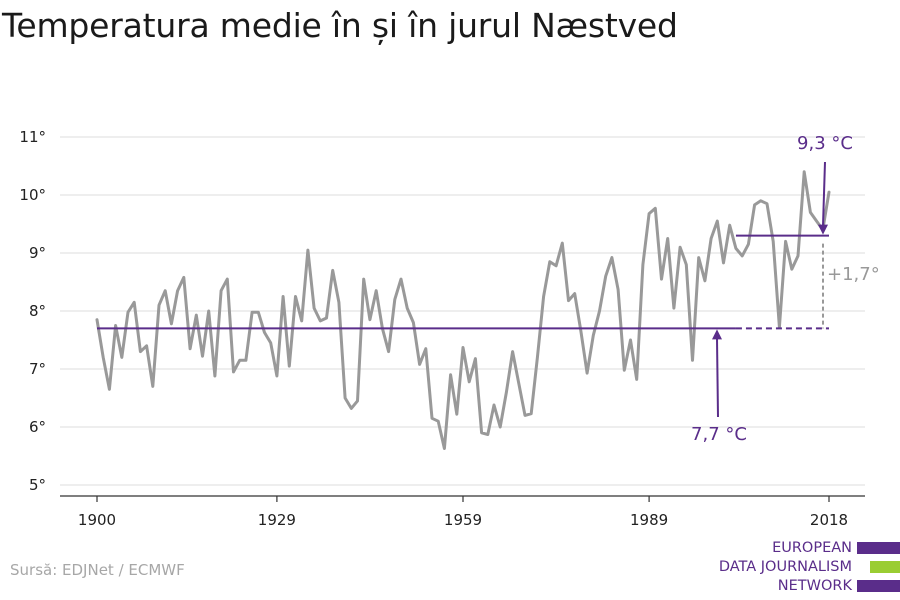  Describe the element at coordinates (878, 548) in the screenshot. I see `logo-bar-purple-top` at that location.